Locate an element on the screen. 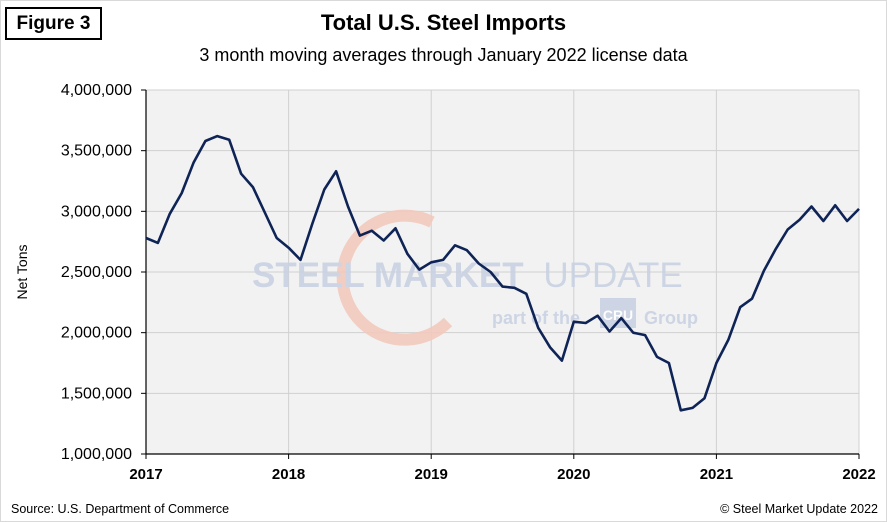  x-tick-labels: 2017 2018 2019 2020 2021 2022 is located at coordinates (502, 474).